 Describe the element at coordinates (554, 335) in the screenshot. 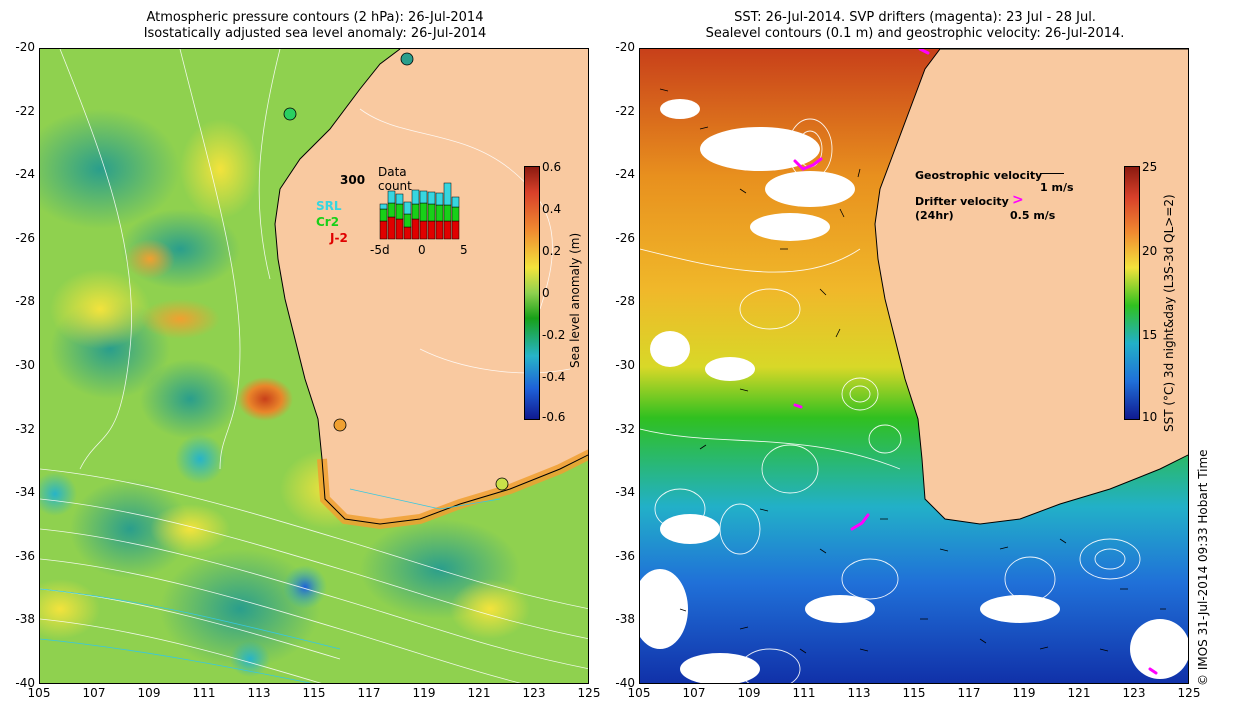

I see `sla-colorbar-tick: -0.2` at that location.